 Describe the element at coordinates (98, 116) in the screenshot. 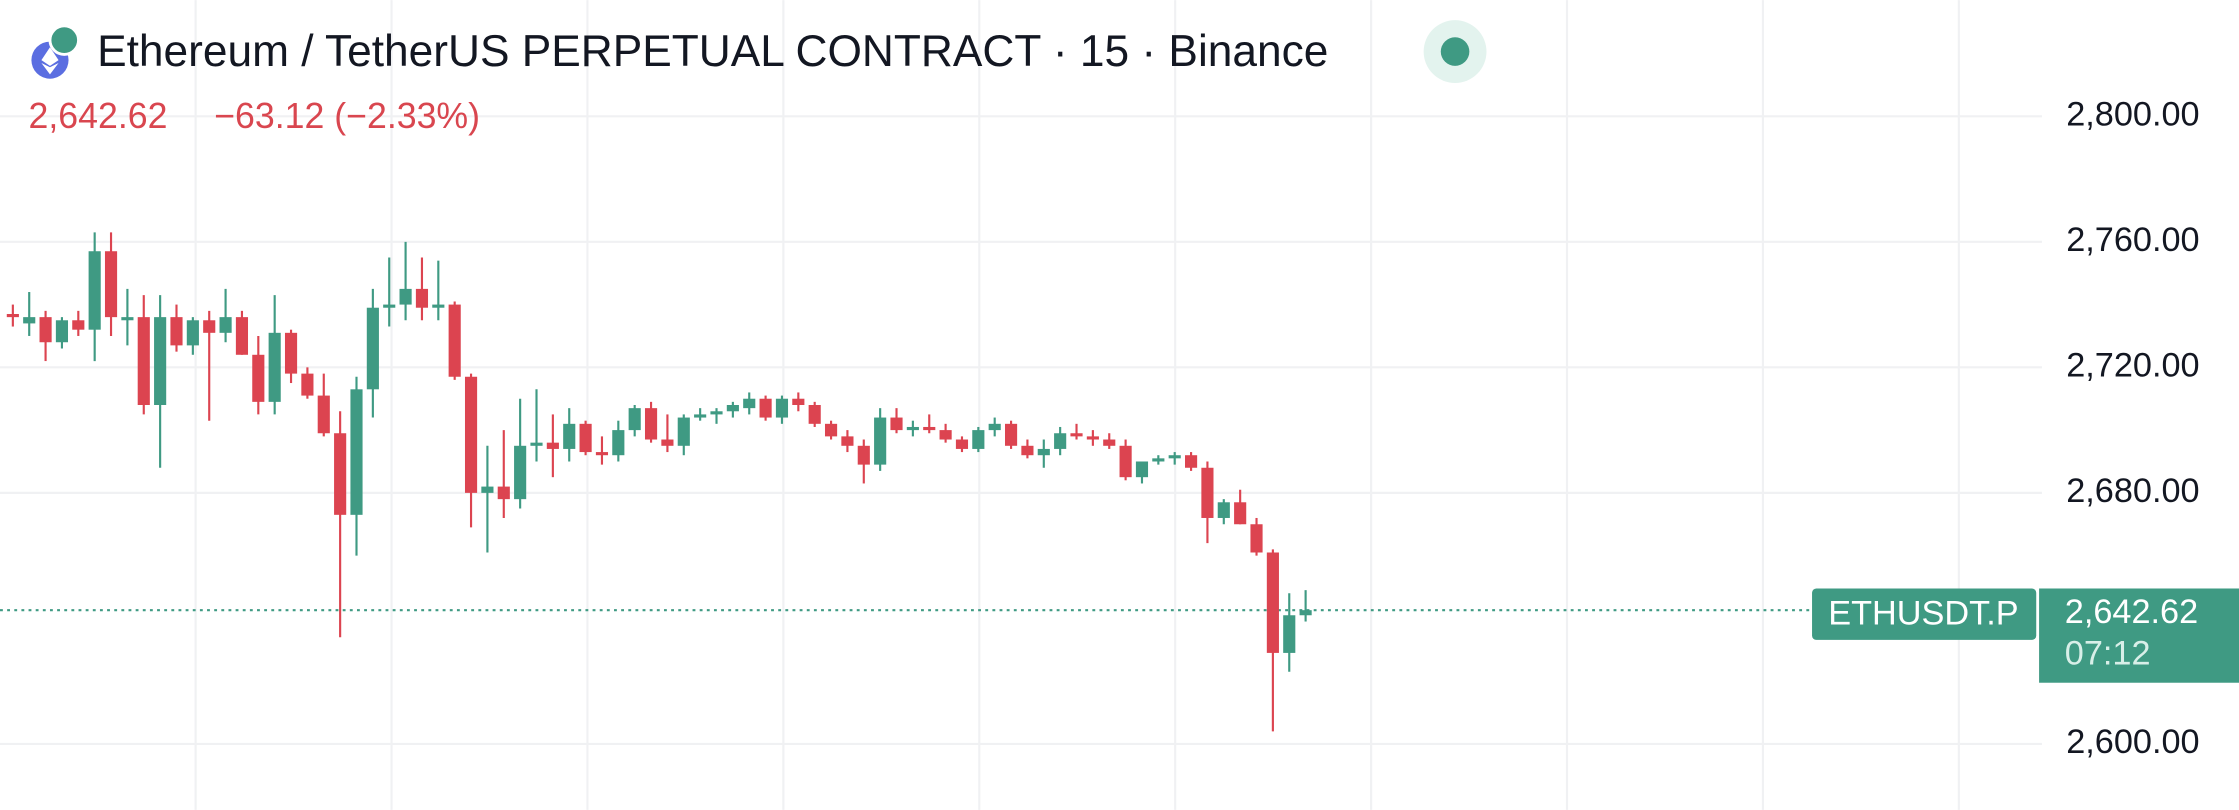

I see `last-price: 2,642.62` at that location.